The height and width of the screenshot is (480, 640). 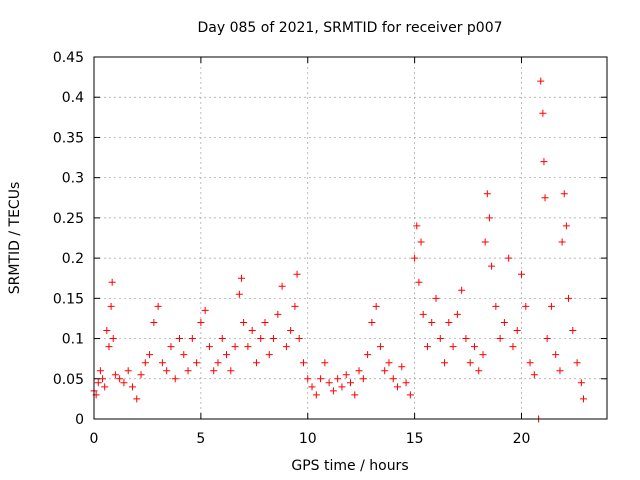 I want to click on y-tick-label: 0.3, so click(x=73, y=179).